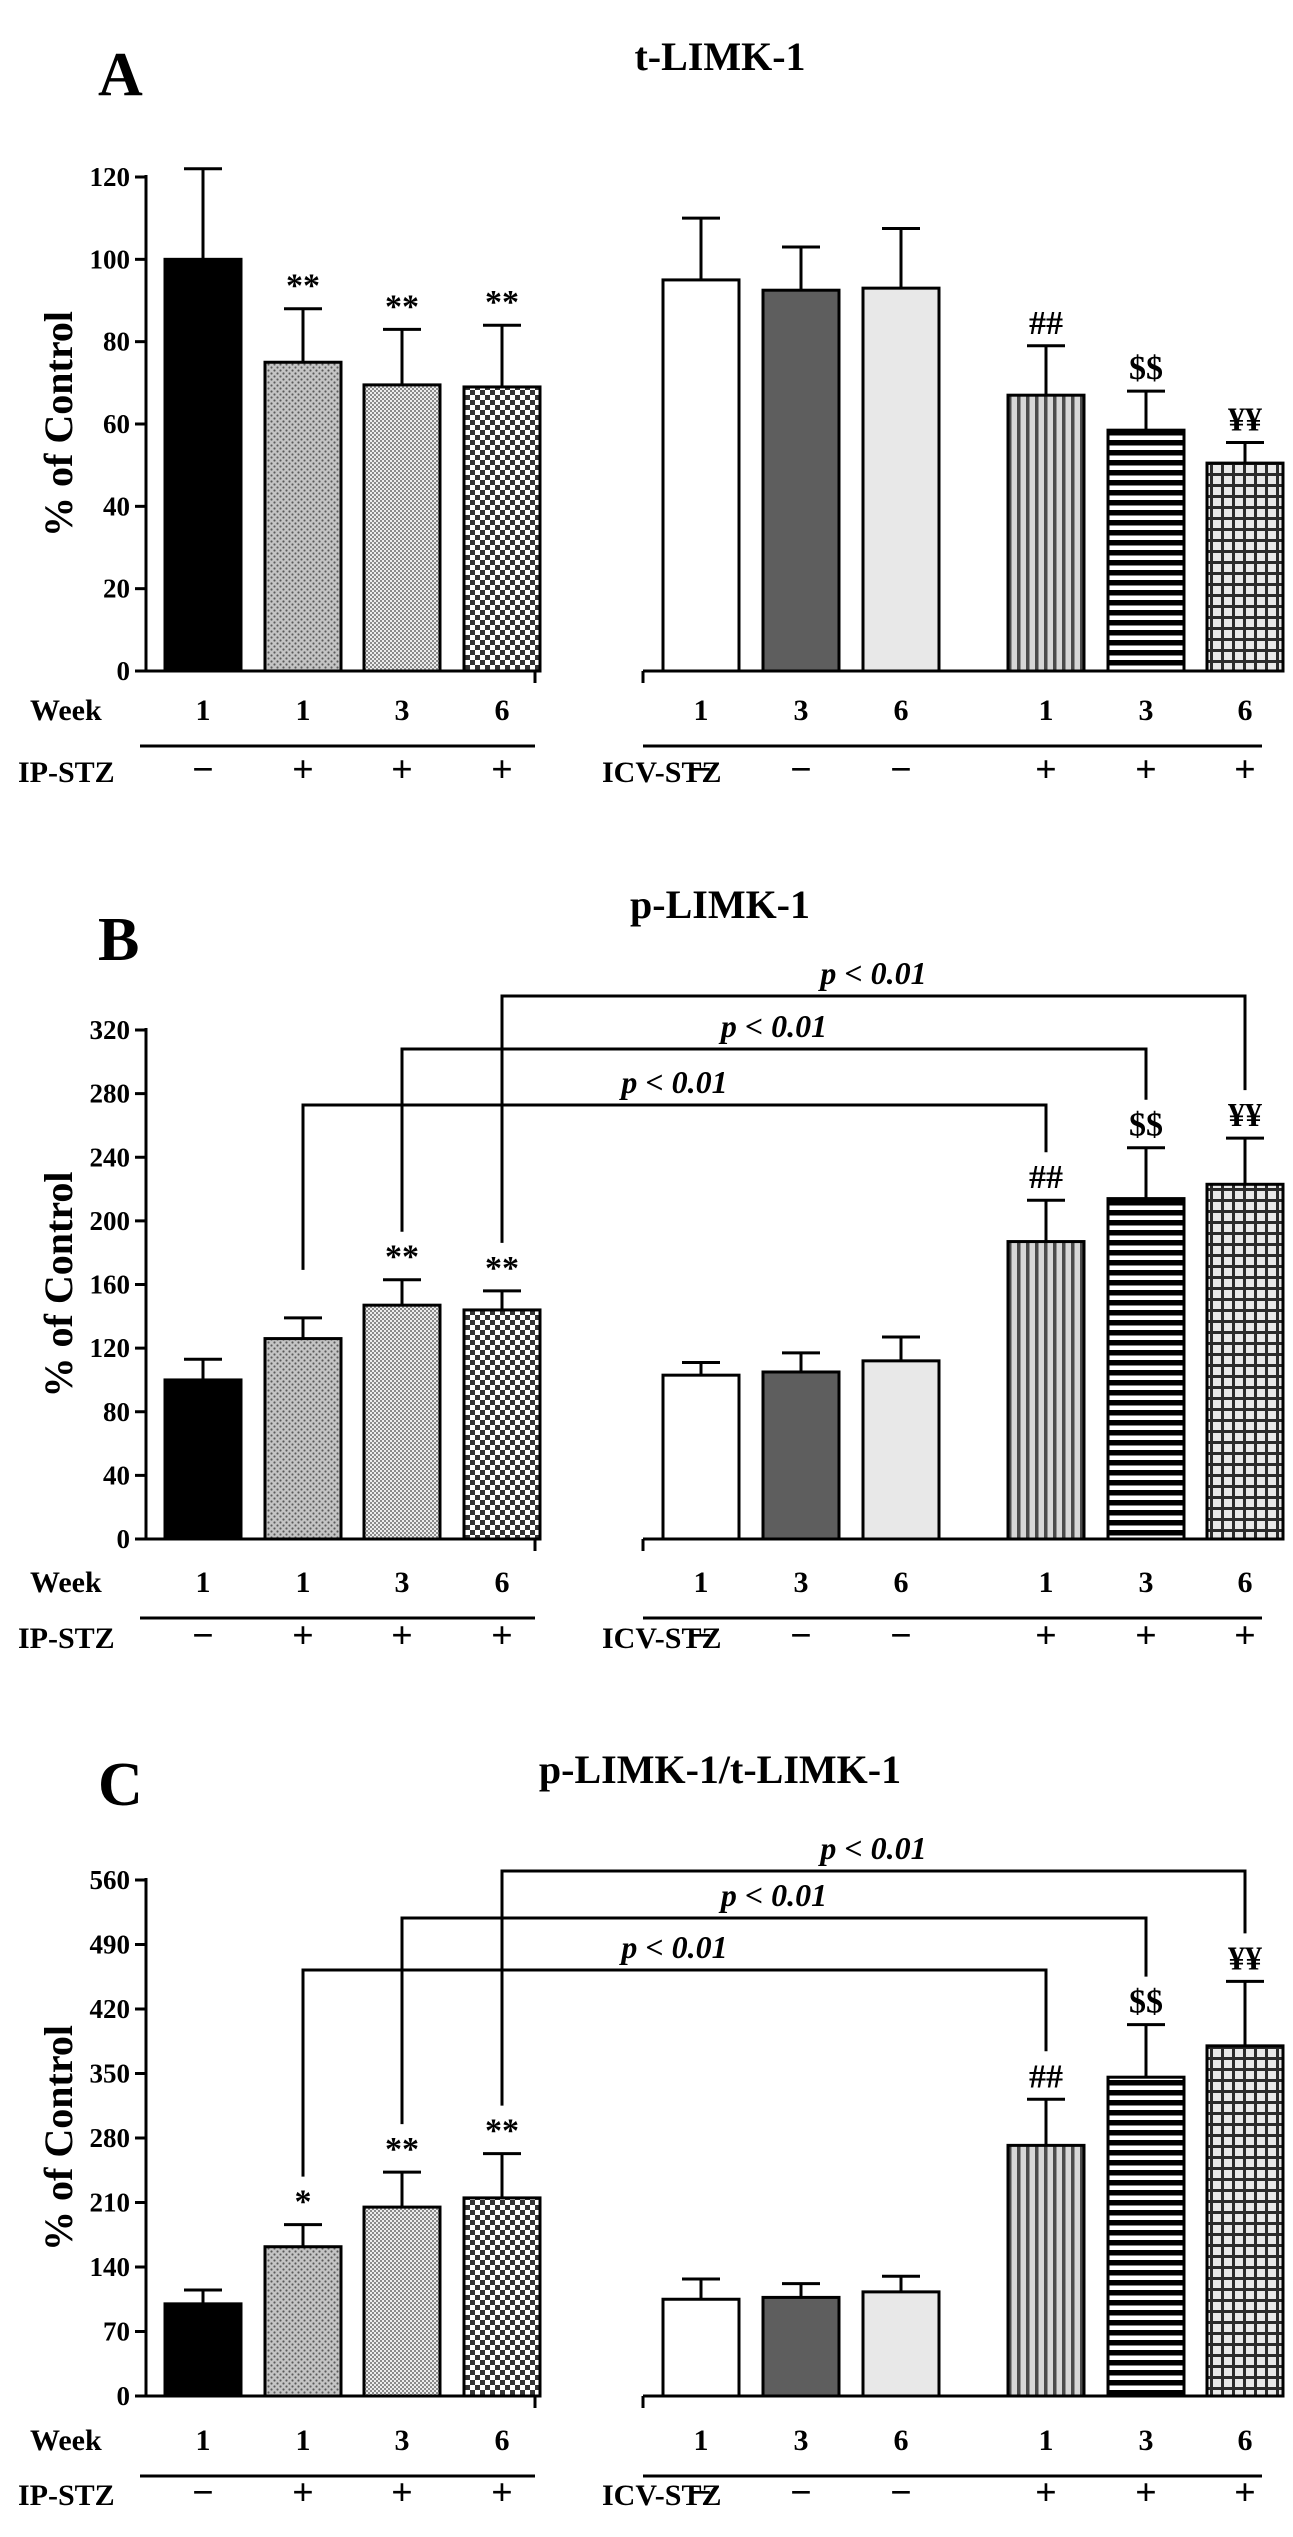 The height and width of the screenshot is (2537, 1293). What do you see at coordinates (110, 2138) in the screenshot?
I see `y-tick-label: 280` at bounding box center [110, 2138].